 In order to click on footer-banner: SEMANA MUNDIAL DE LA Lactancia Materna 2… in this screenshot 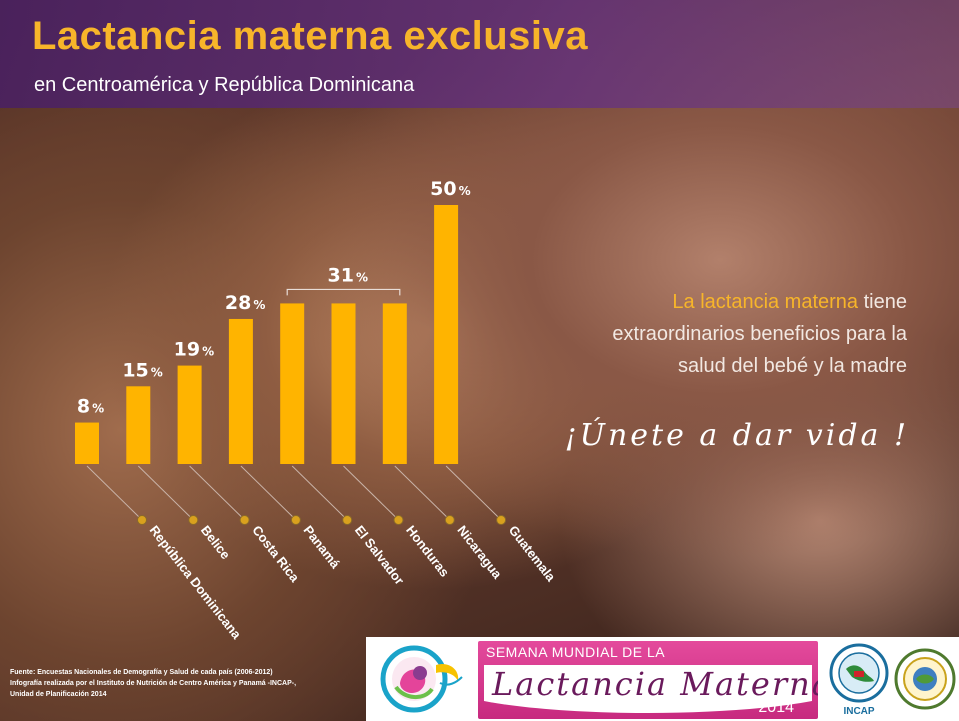, I will do `click(662, 679)`.